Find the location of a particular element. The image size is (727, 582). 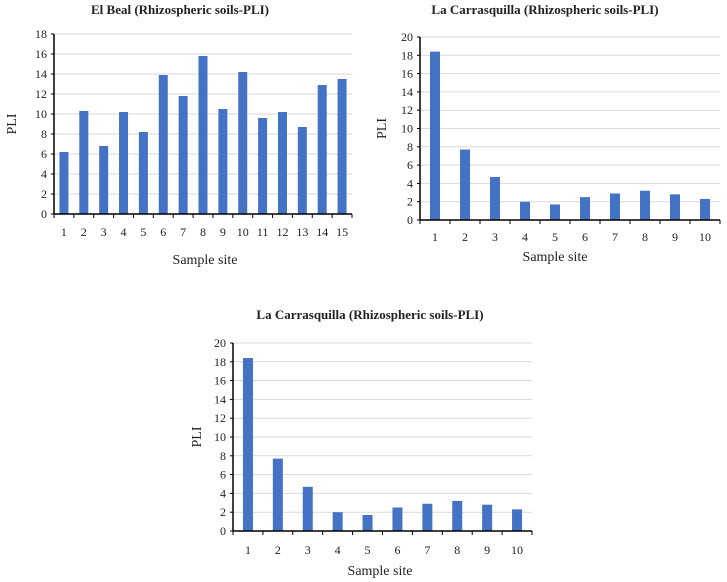

x-tick-label: 11 is located at coordinates (263, 232).